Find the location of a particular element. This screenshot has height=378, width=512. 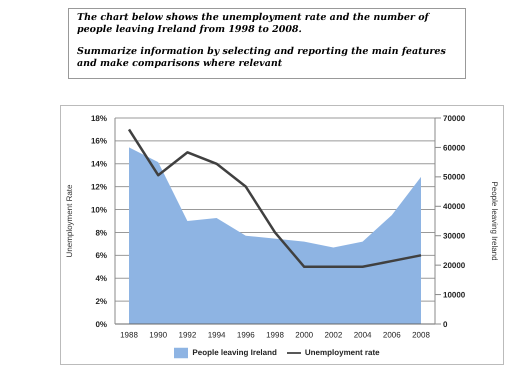

x-tick-label: 2006 is located at coordinates (392, 335).